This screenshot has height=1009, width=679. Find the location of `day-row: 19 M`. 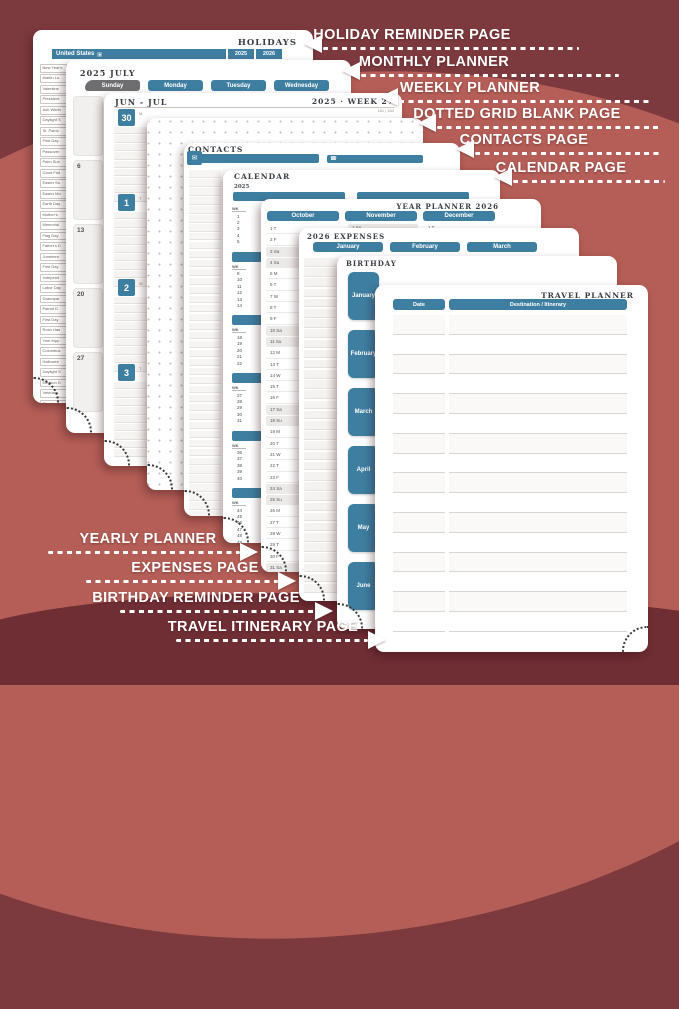

day-row: 19 M is located at coordinates (286, 432).